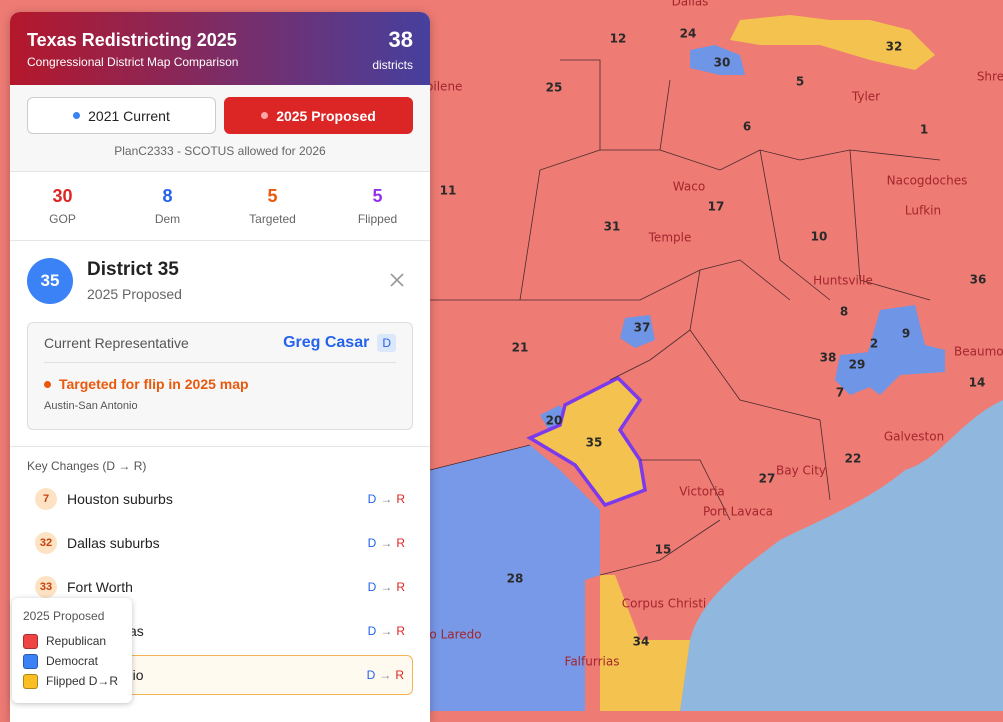 The height and width of the screenshot is (722, 1003). What do you see at coordinates (520, 348) in the screenshot?
I see `district-label: 21` at bounding box center [520, 348].